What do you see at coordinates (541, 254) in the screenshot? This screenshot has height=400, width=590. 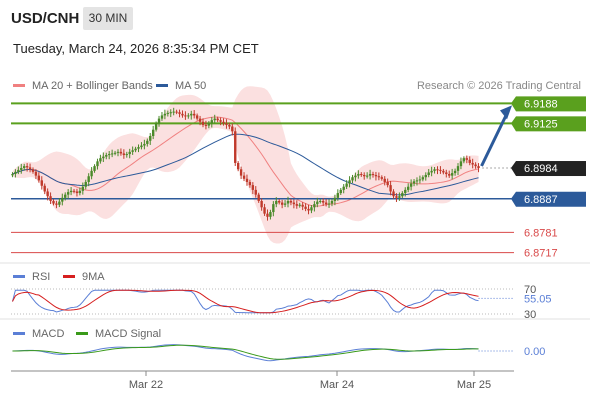 I see `level-label: 6.8717` at bounding box center [541, 254].